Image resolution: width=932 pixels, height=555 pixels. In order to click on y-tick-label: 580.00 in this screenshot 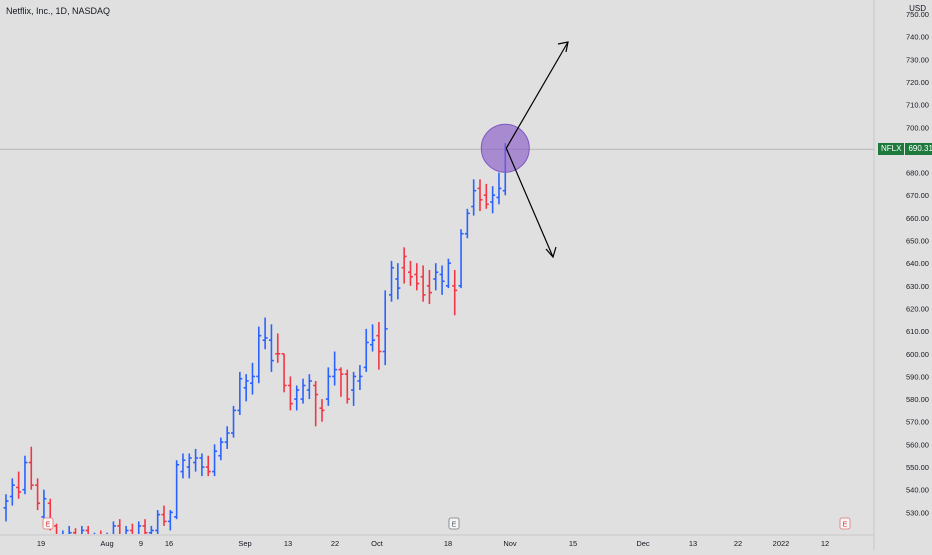, I will do `click(917, 399)`.